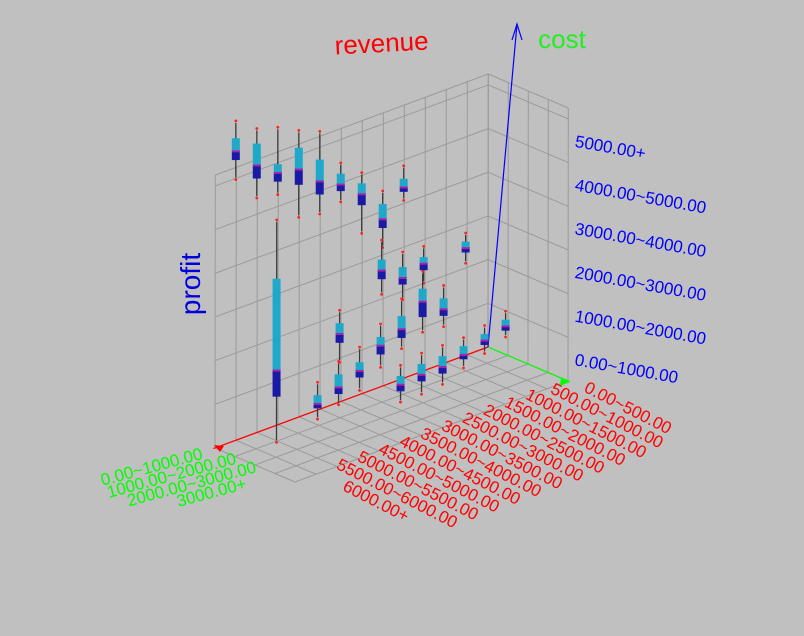 The height and width of the screenshot is (636, 804). What do you see at coordinates (565, 382) in the screenshot?
I see `z-axis-arrow` at bounding box center [565, 382].